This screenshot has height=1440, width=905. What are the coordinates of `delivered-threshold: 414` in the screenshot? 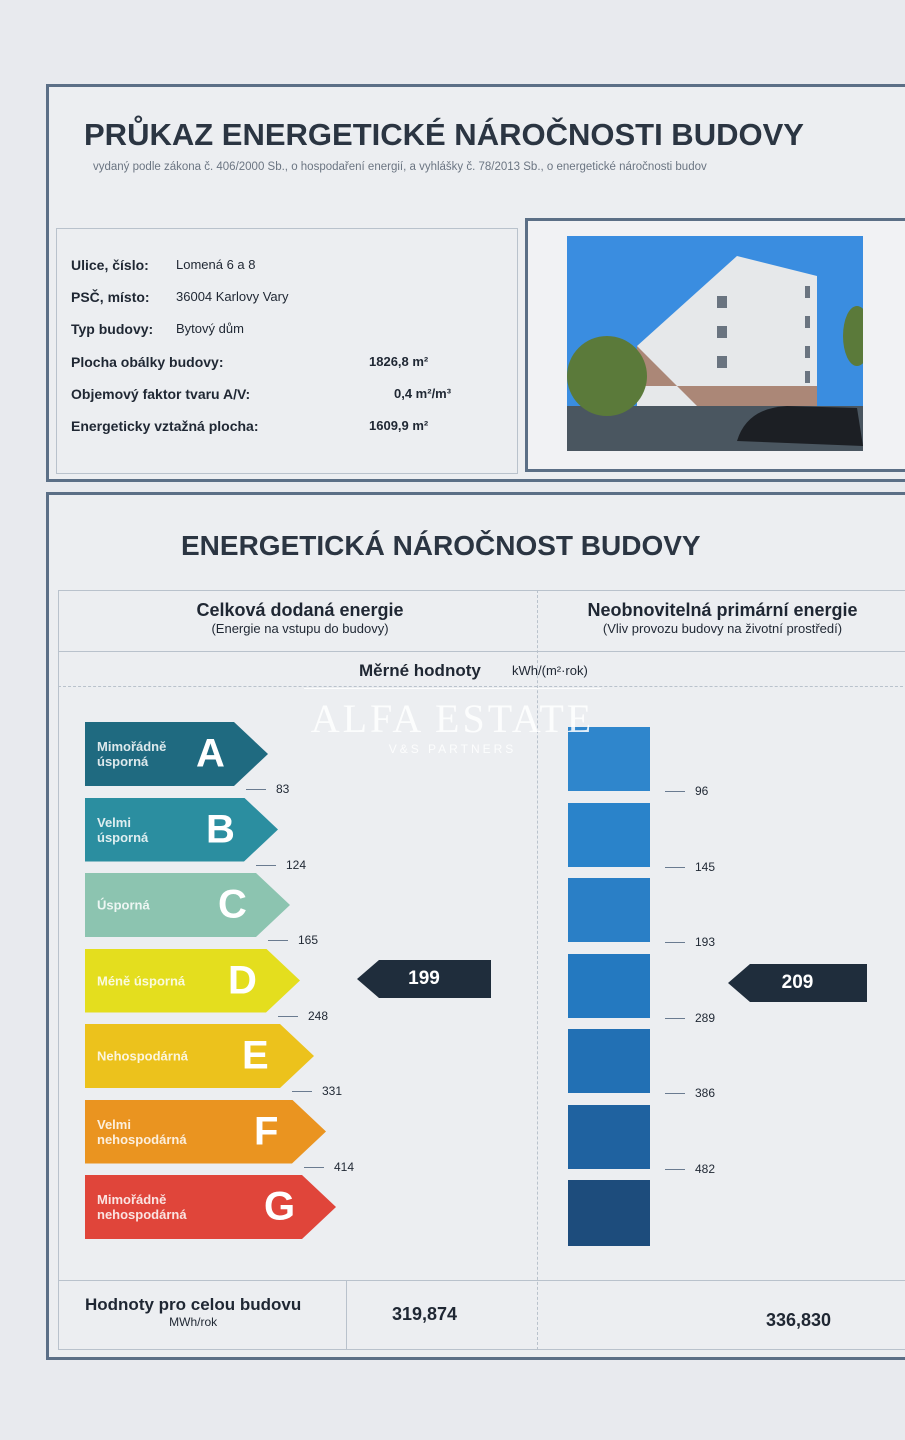 It's located at (329, 1167).